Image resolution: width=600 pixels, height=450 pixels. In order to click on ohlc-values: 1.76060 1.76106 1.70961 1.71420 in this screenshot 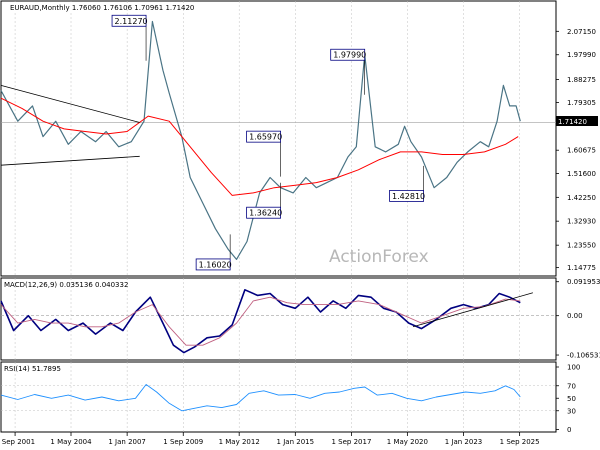, I will do `click(133, 8)`.